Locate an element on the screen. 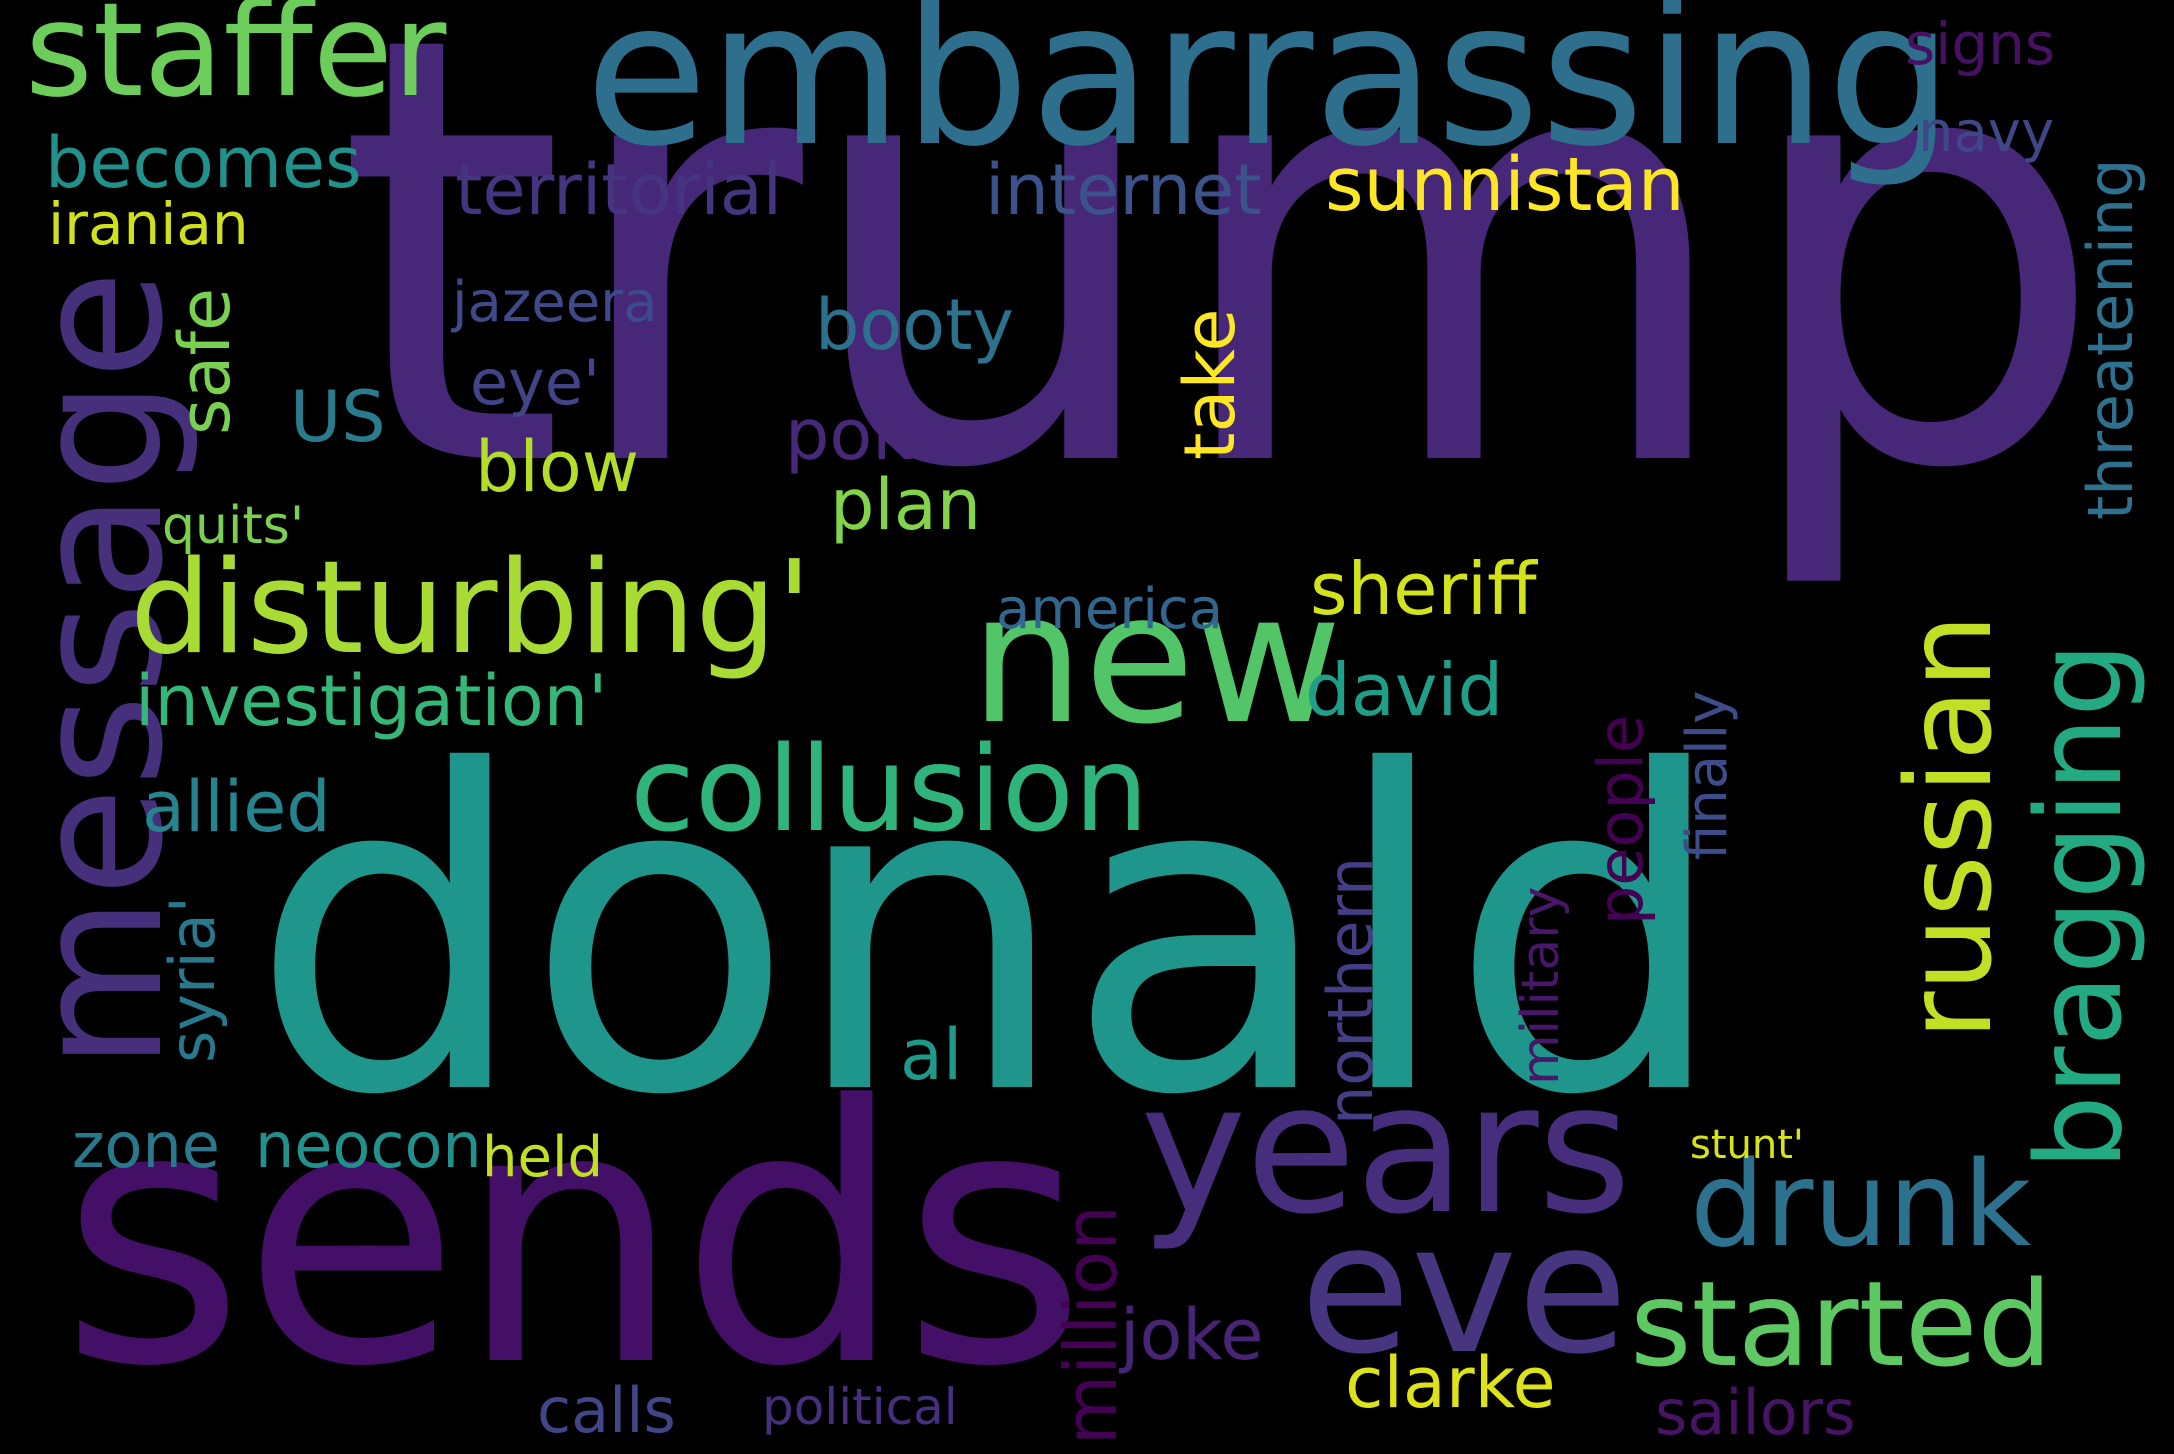 Image resolution: width=2174 pixels, height=1454 pixels. word-embarrassing: embarrassing is located at coordinates (1269, 95).